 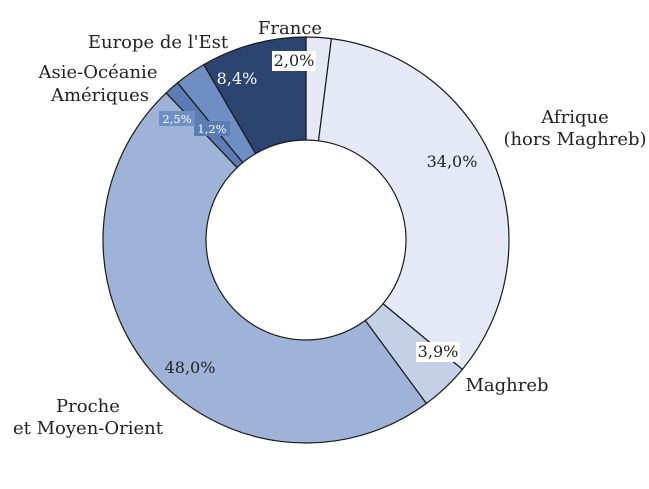 What do you see at coordinates (452, 161) in the screenshot?
I see `value-label-afrique: 34,0%` at bounding box center [452, 161].